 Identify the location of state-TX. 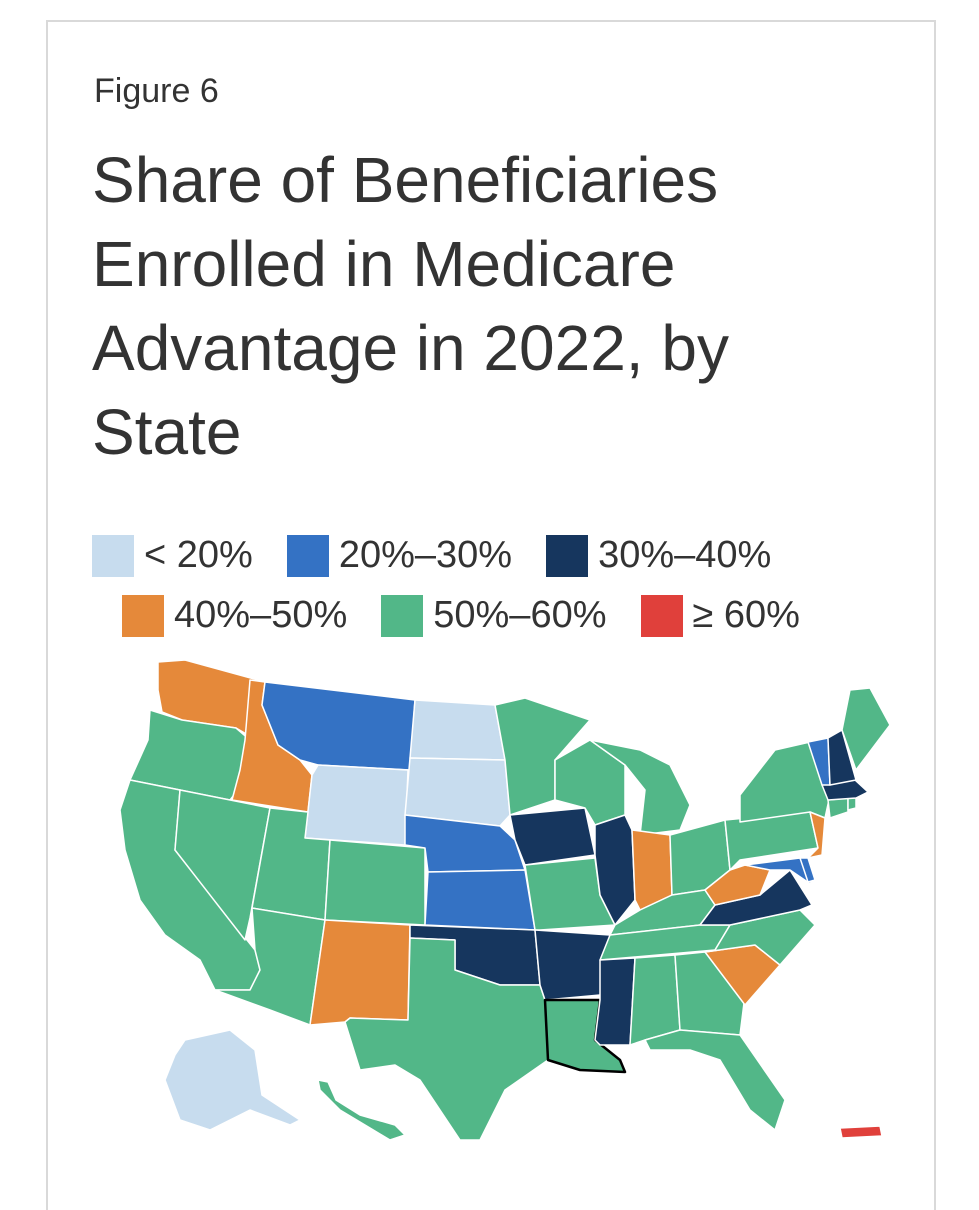
(446, 1039).